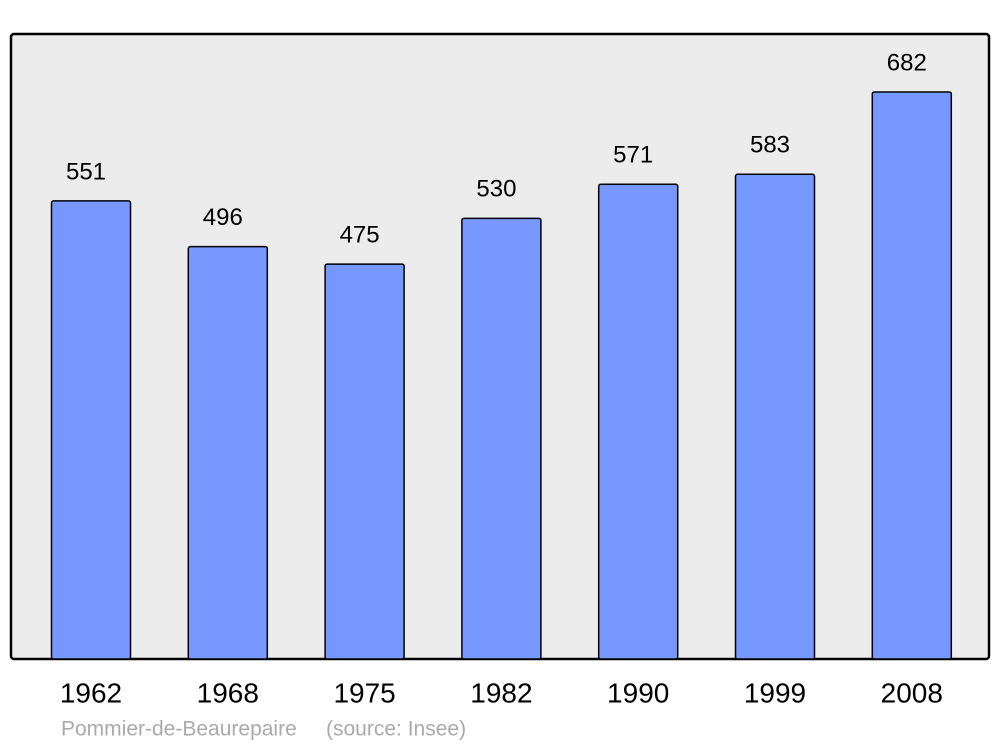 The width and height of the screenshot is (1000, 747). Describe the element at coordinates (907, 62) in the screenshot. I see `value-label: 682` at that location.